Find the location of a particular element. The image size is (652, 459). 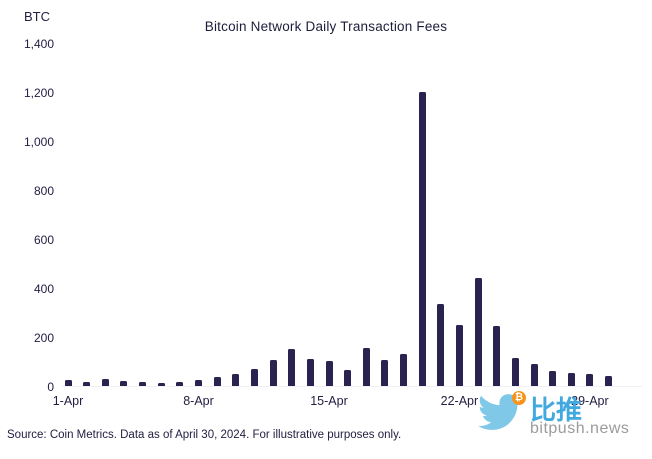

bar-23-Apr is located at coordinates (478, 332).